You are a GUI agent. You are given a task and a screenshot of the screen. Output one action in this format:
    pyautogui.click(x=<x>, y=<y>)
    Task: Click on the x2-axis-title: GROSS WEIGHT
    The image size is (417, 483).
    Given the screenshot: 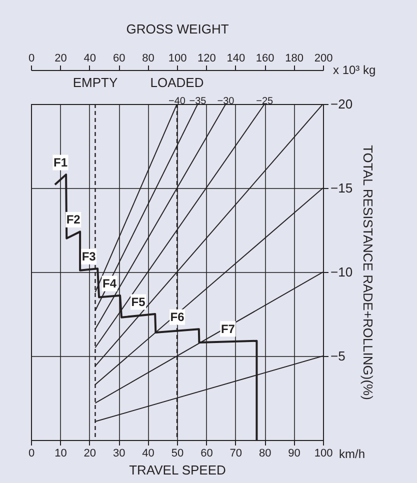 What is the action you would take?
    pyautogui.click(x=177, y=29)
    